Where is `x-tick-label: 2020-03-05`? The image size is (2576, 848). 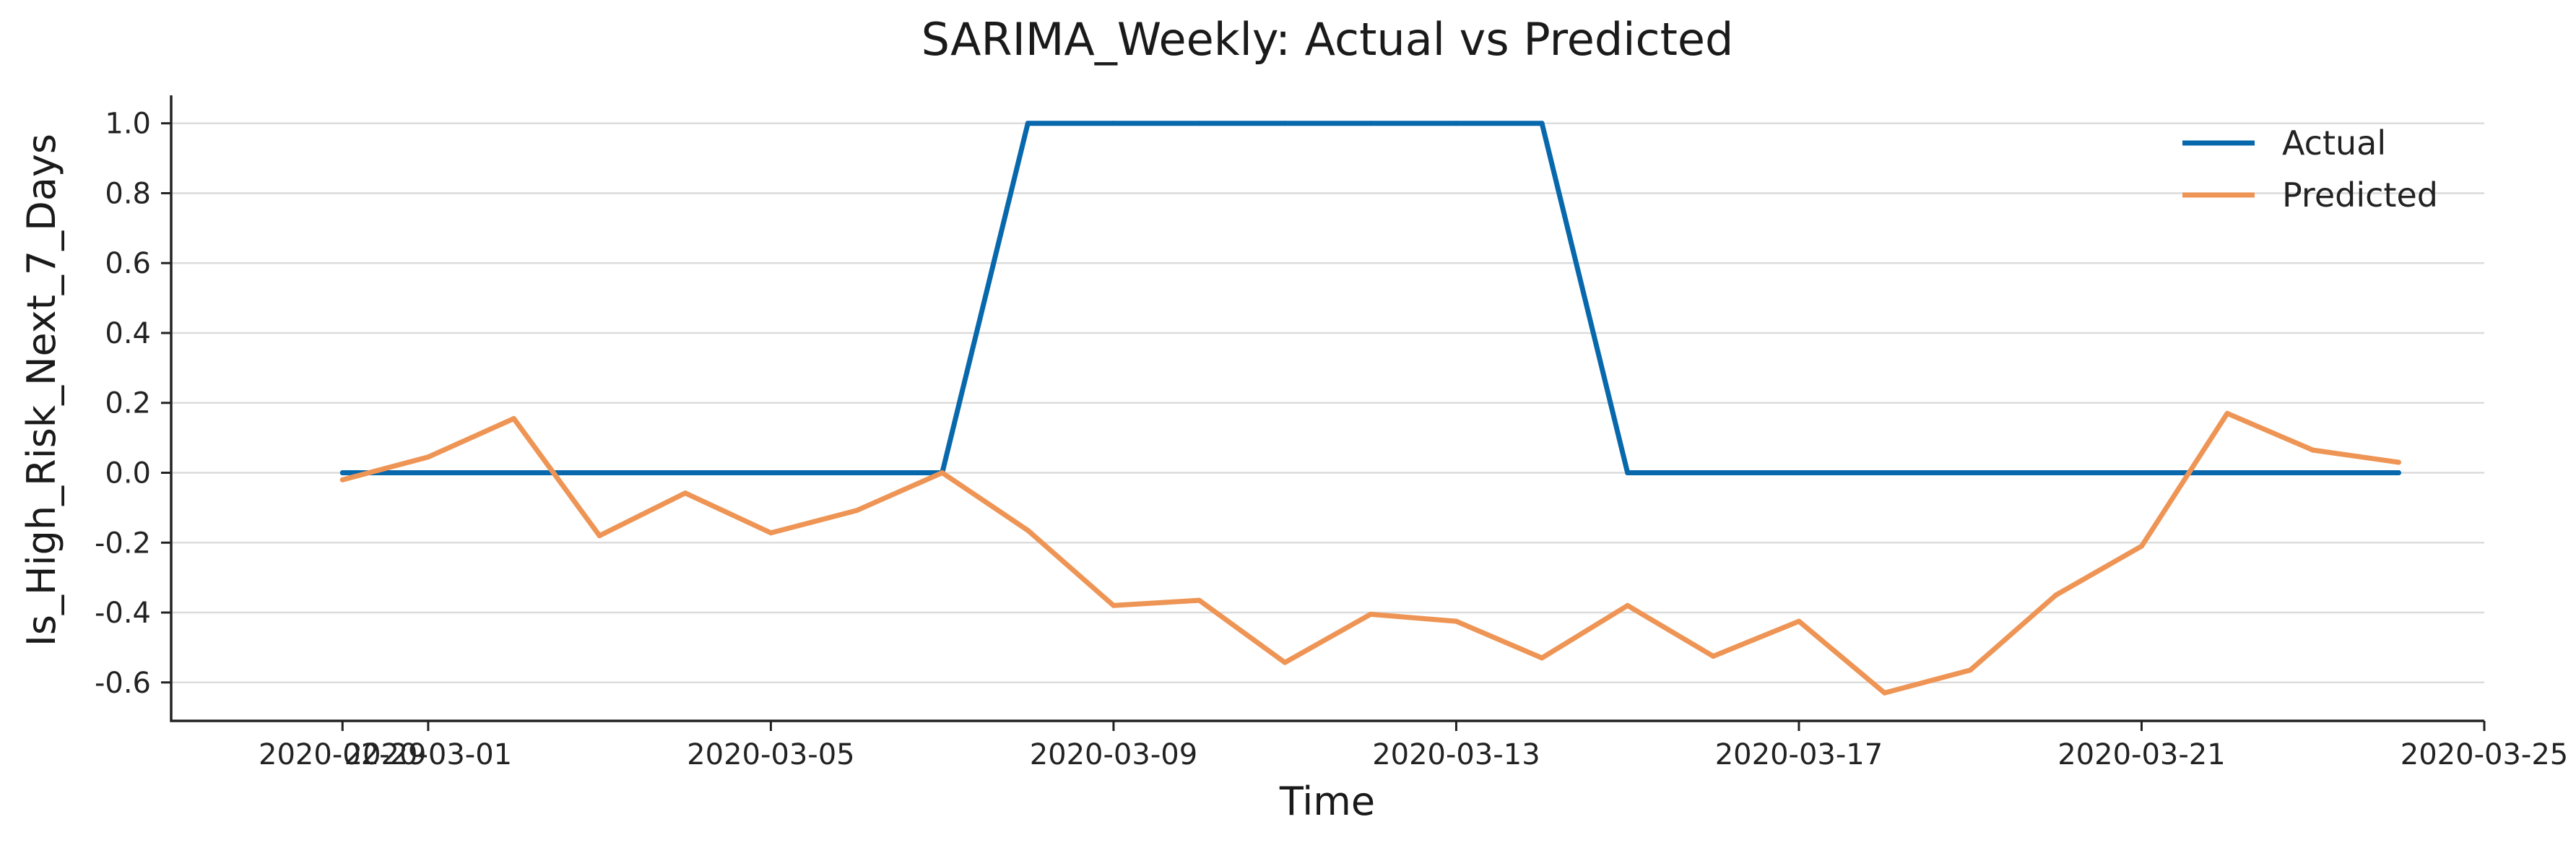 x-tick-label: 2020-03-05 is located at coordinates (770, 754).